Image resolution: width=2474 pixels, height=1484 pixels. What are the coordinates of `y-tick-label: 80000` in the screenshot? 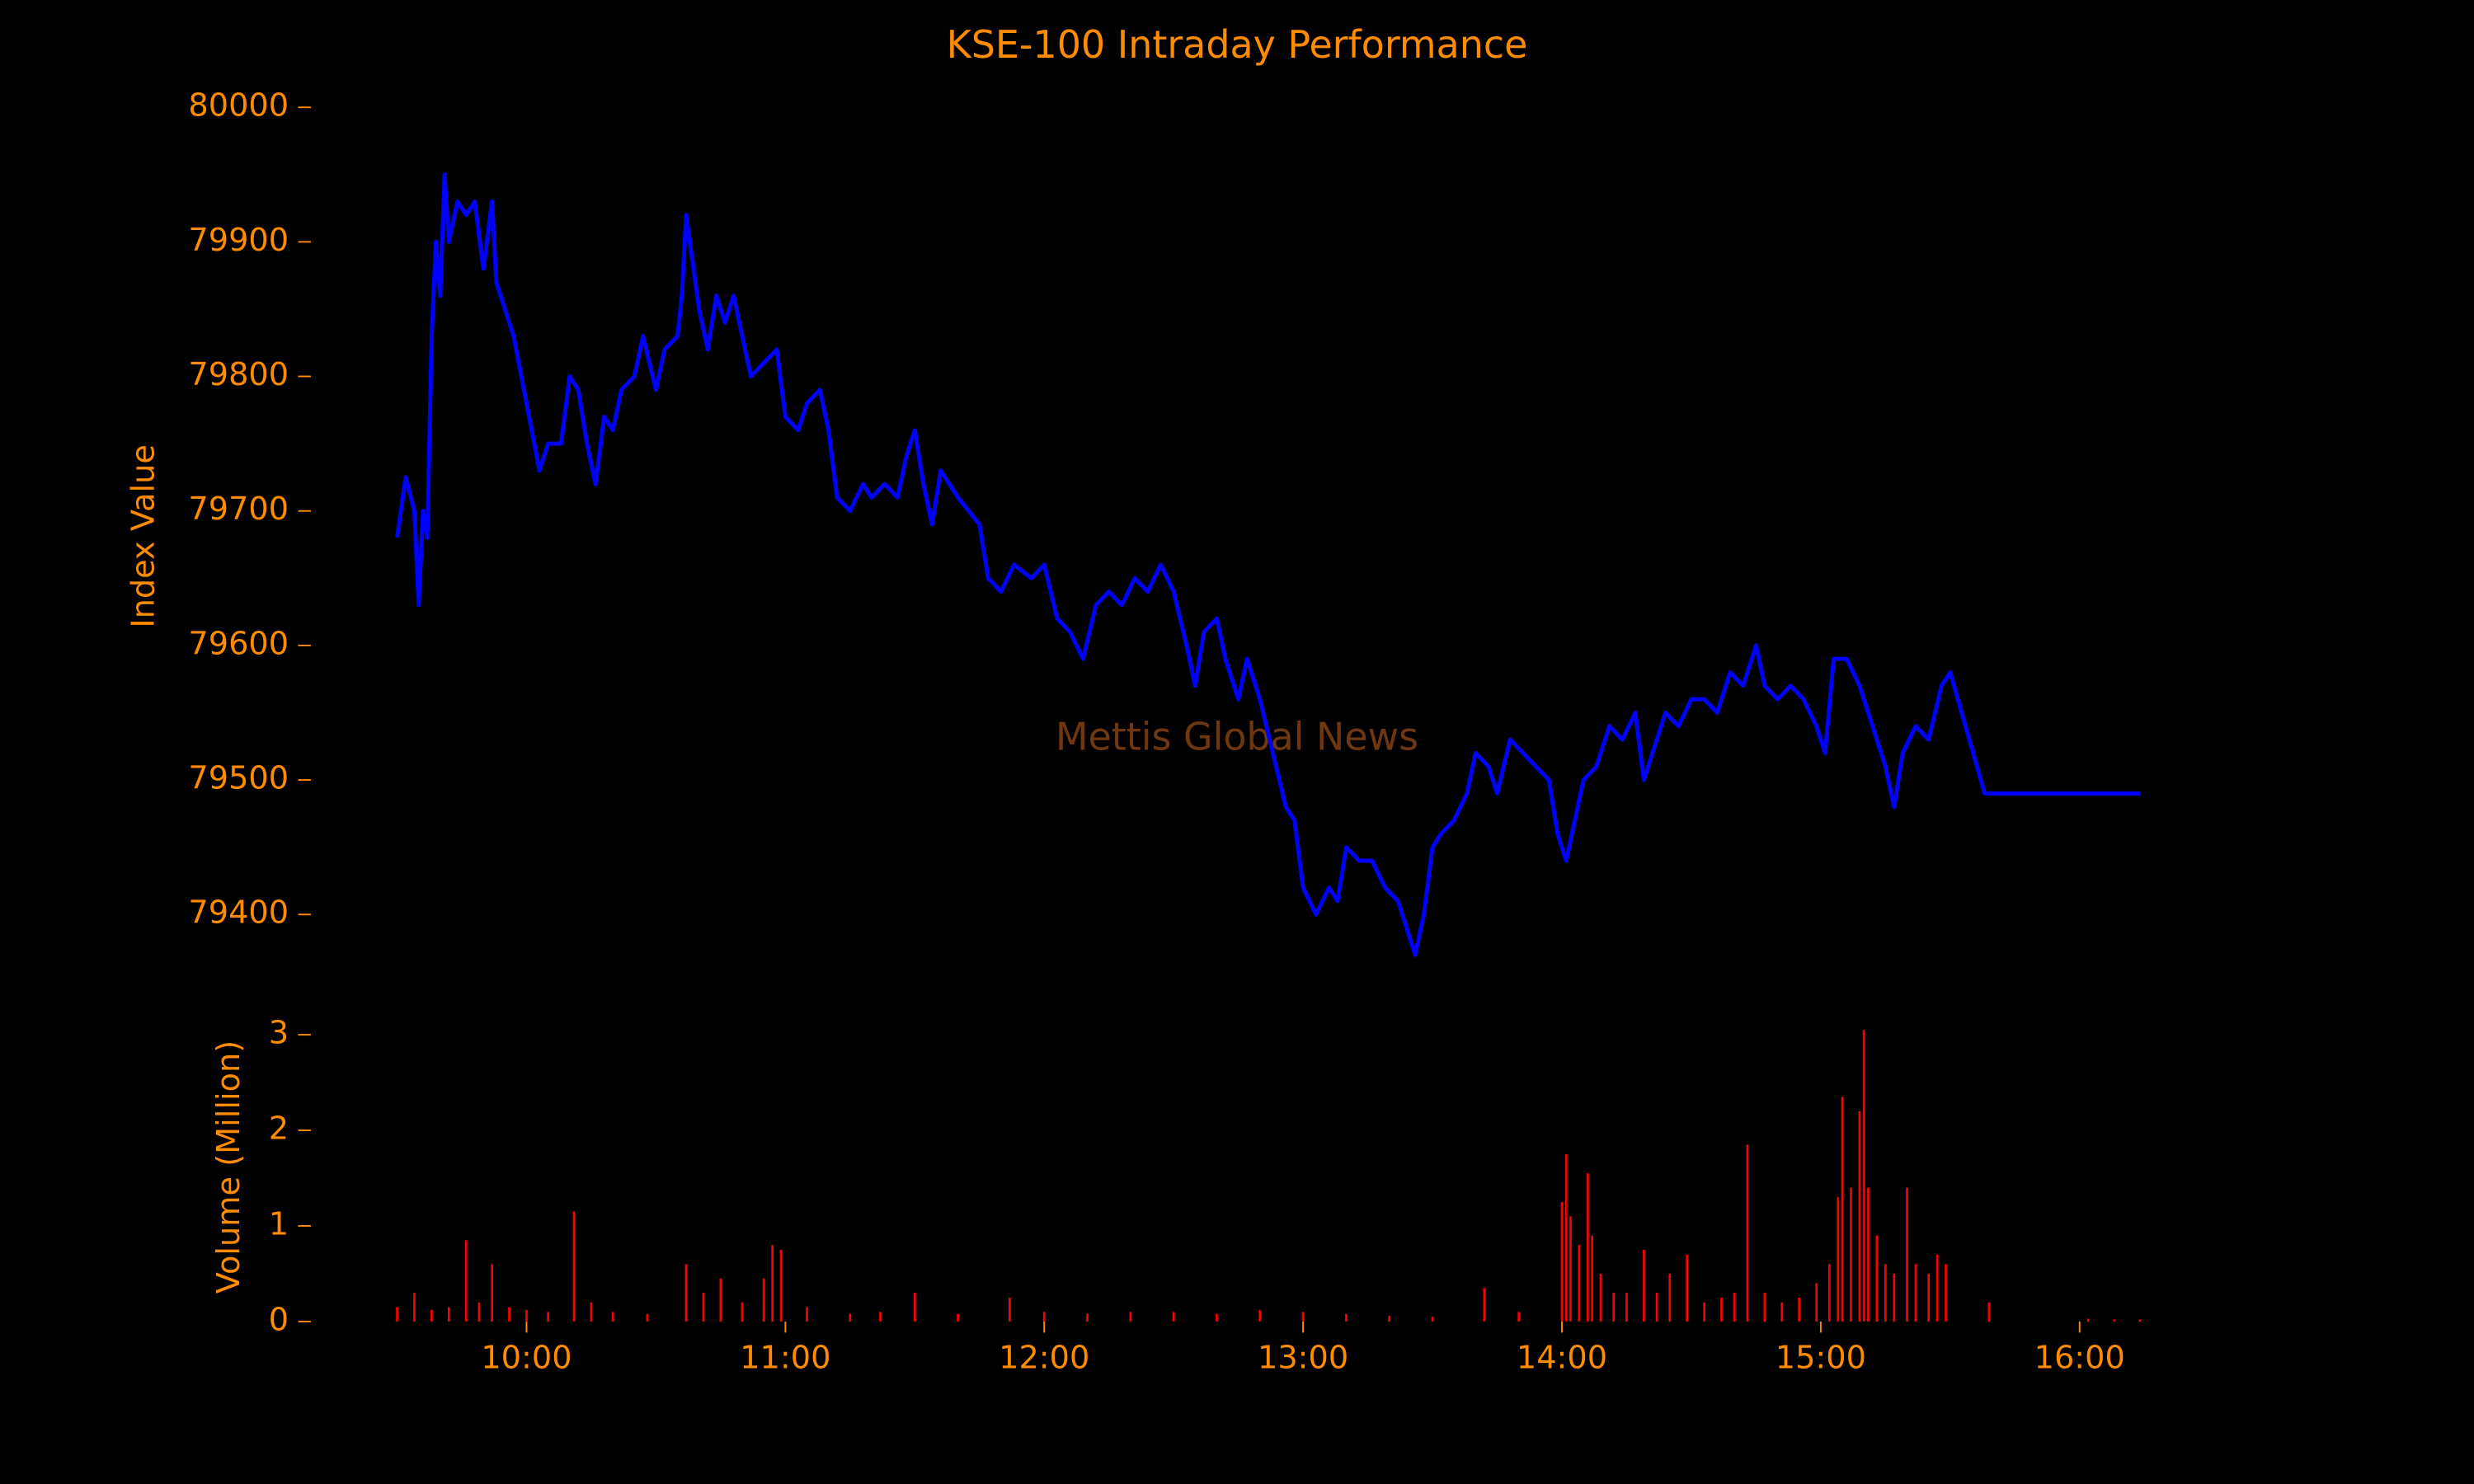 It's located at (238, 105).